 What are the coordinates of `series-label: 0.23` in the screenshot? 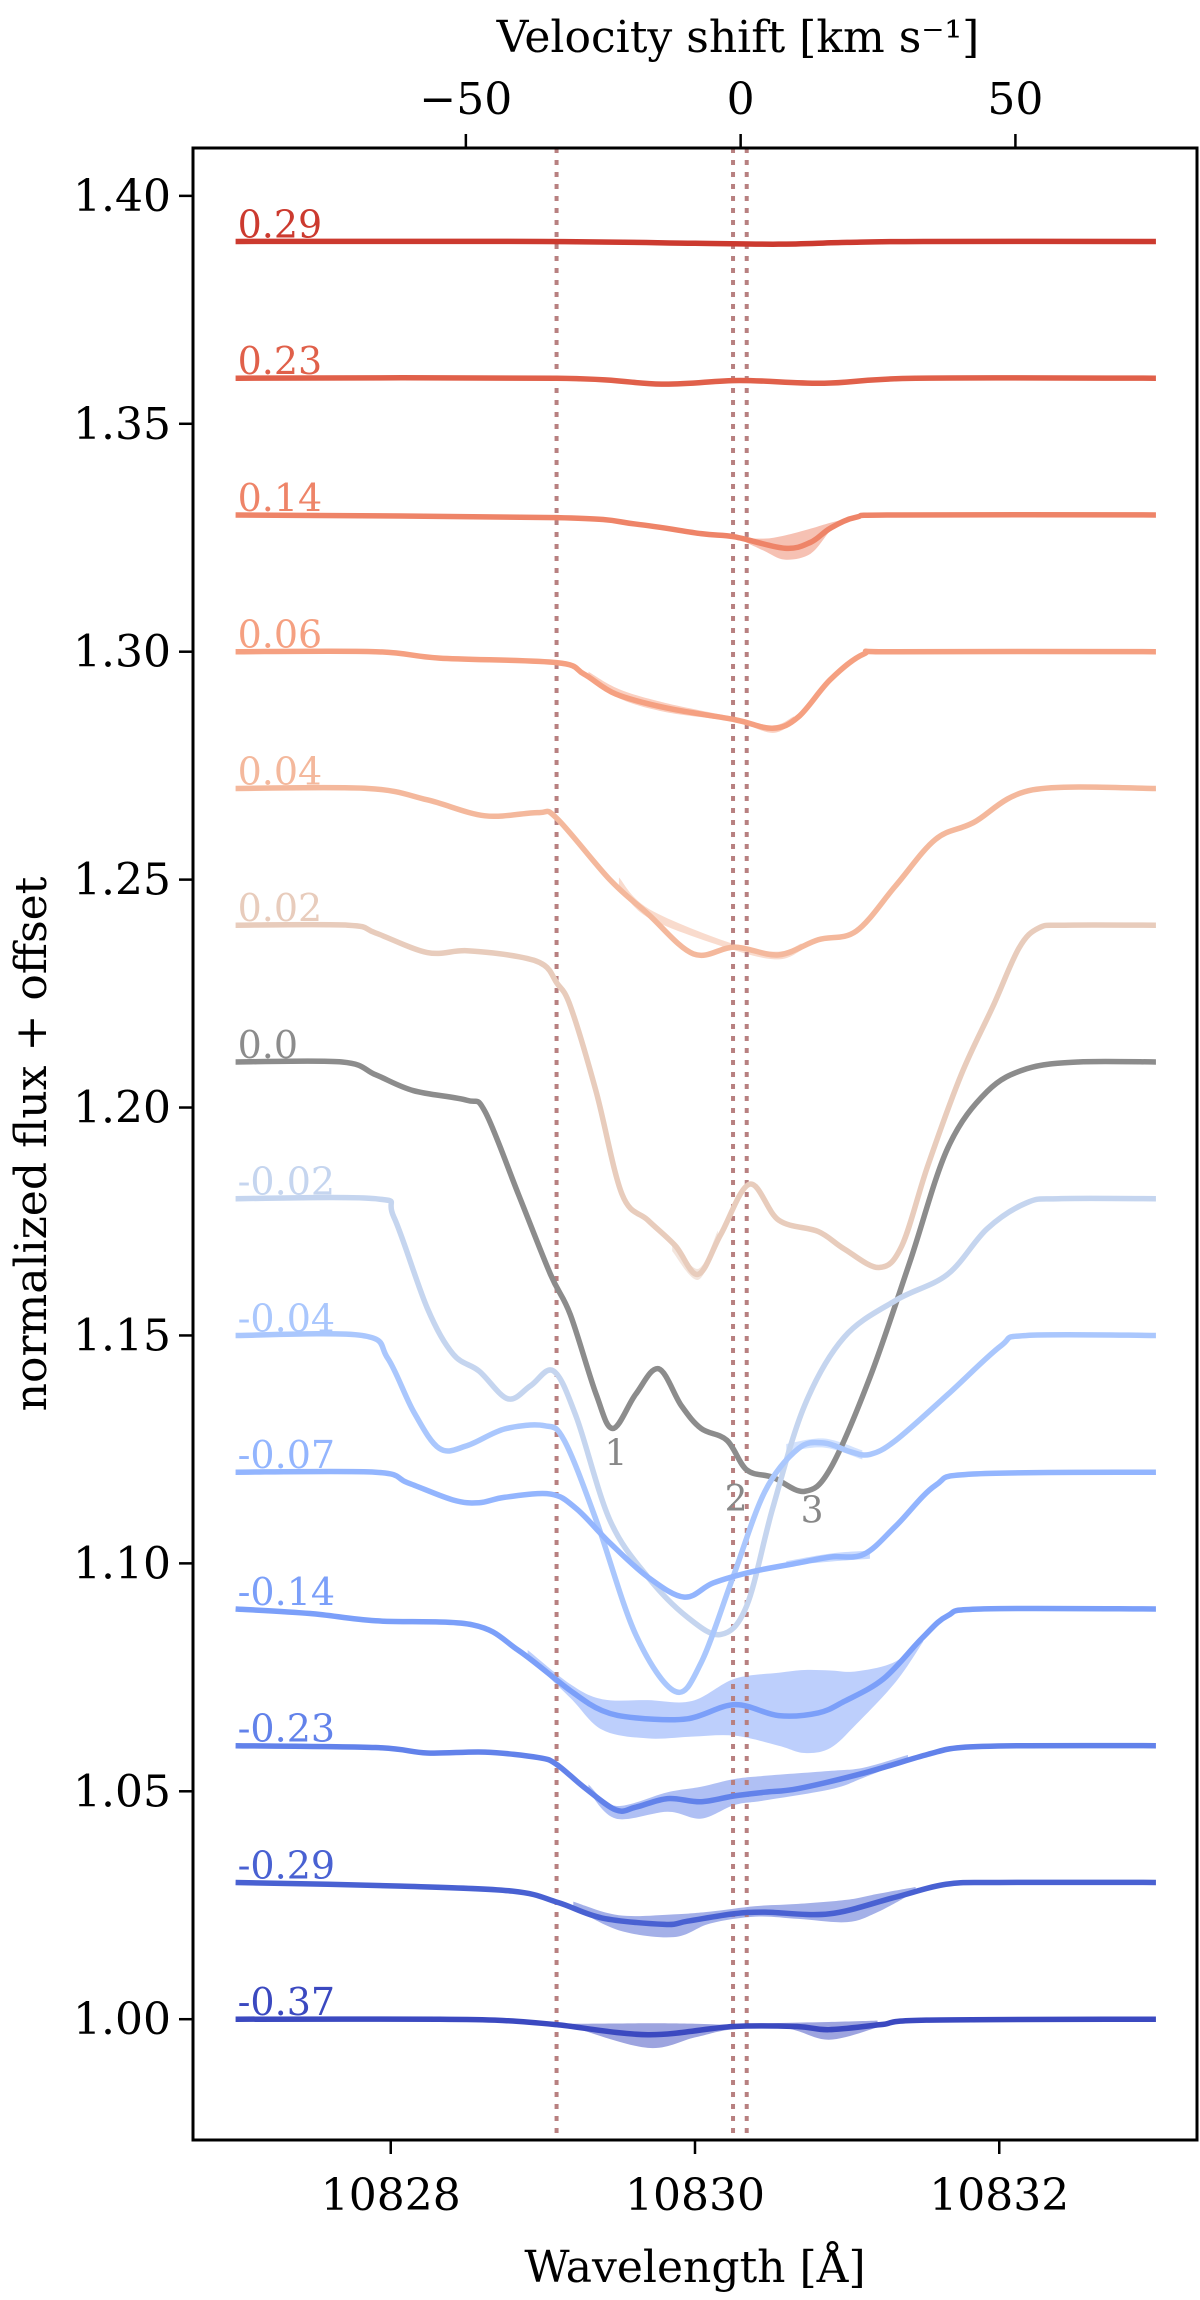 It's located at (280, 361).